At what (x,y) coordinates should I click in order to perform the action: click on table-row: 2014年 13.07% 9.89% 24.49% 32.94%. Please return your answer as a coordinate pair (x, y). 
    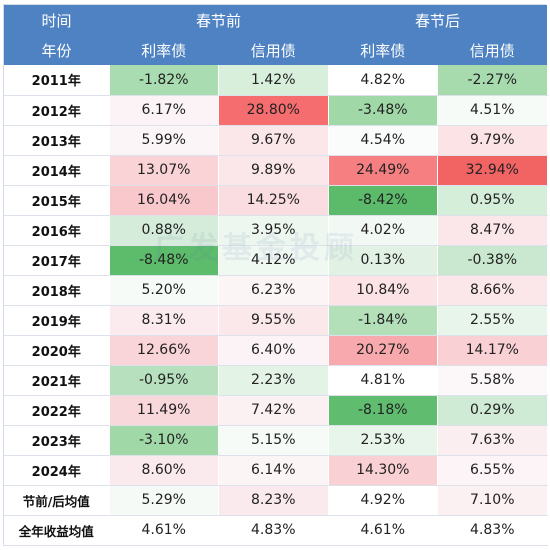
    Looking at the image, I should click on (276, 170).